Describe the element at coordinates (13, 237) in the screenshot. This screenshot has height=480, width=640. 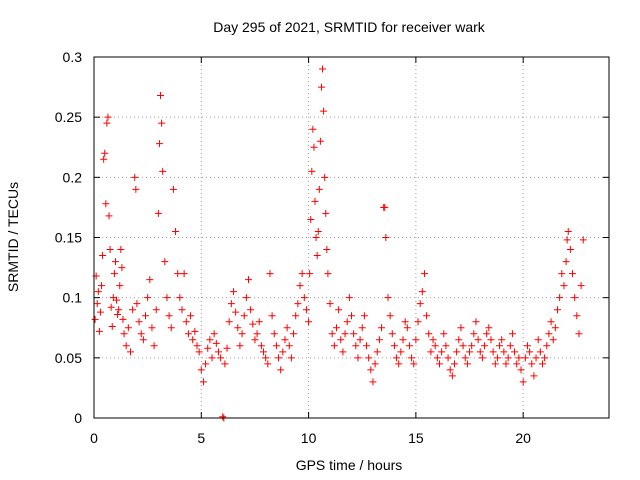
I see `y-axis-label: SRMTID / TECUs` at that location.